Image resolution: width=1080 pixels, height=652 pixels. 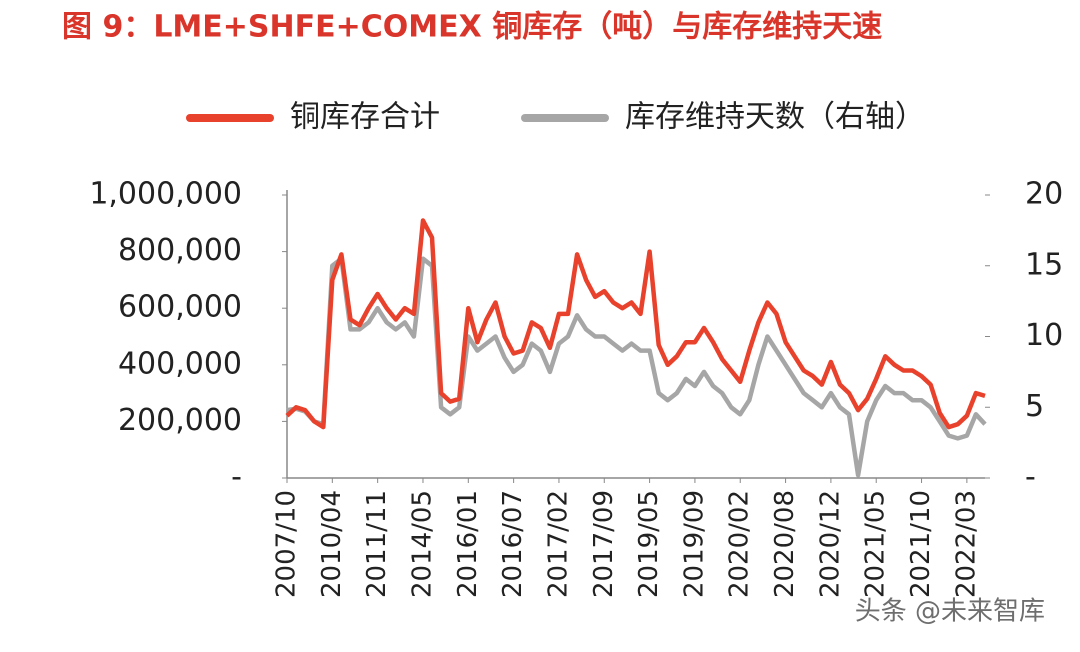 What do you see at coordinates (694, 544) in the screenshot?
I see `x-tick-label: 2019/09` at bounding box center [694, 544].